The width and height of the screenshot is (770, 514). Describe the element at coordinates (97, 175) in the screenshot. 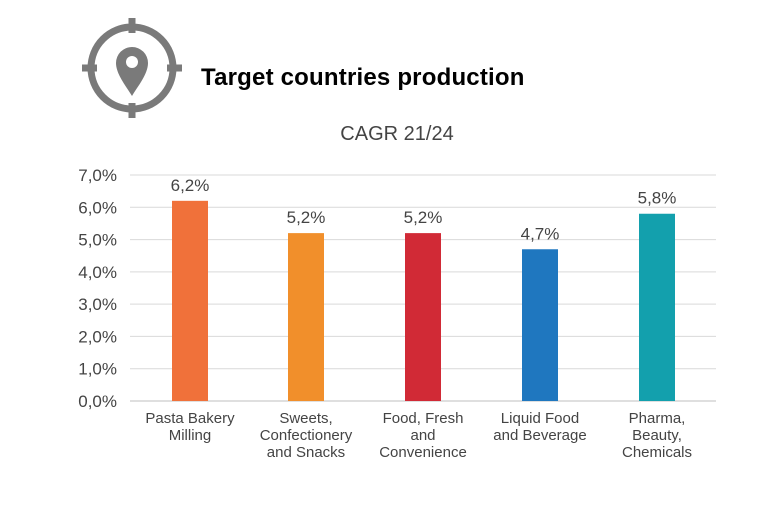

I see `y-tick-label: 7,0%` at that location.